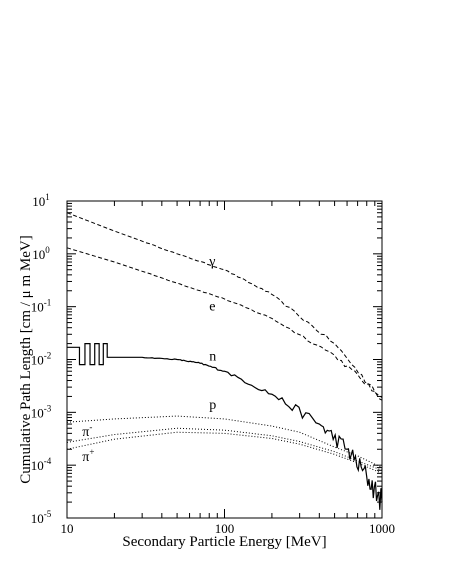  Describe the element at coordinates (41, 359) in the screenshot. I see `y-tick-label: 10⁻²` at that location.